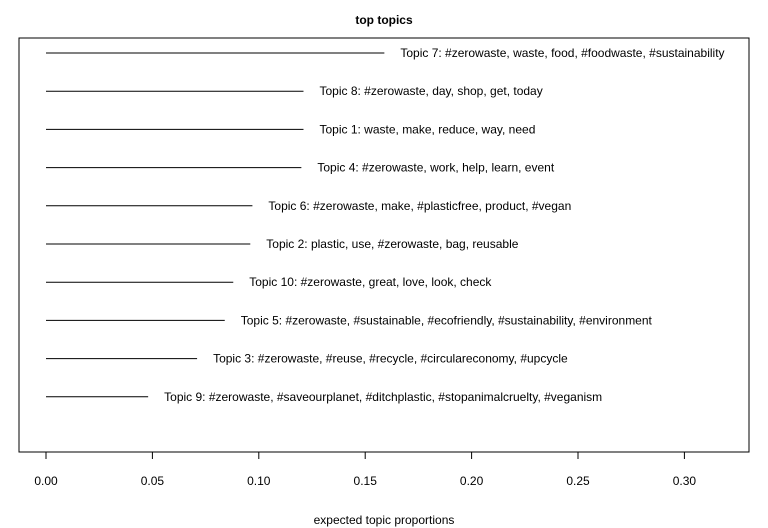 The height and width of the screenshot is (528, 768). I want to click on x-tick-label: 0.15, so click(366, 481).